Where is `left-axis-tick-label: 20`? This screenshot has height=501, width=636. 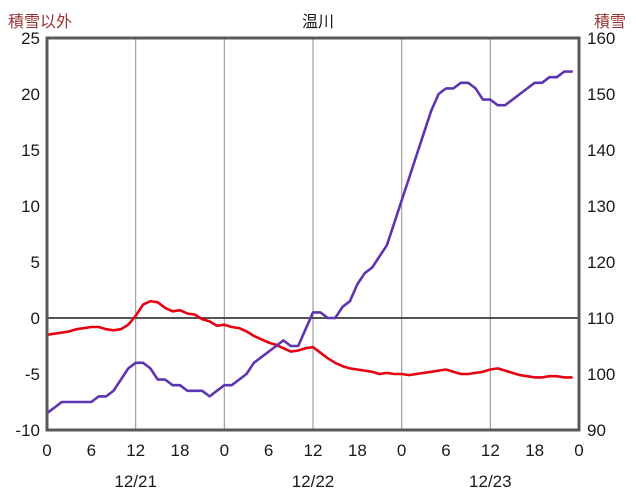
left-axis-tick-label: 20 is located at coordinates (30, 94).